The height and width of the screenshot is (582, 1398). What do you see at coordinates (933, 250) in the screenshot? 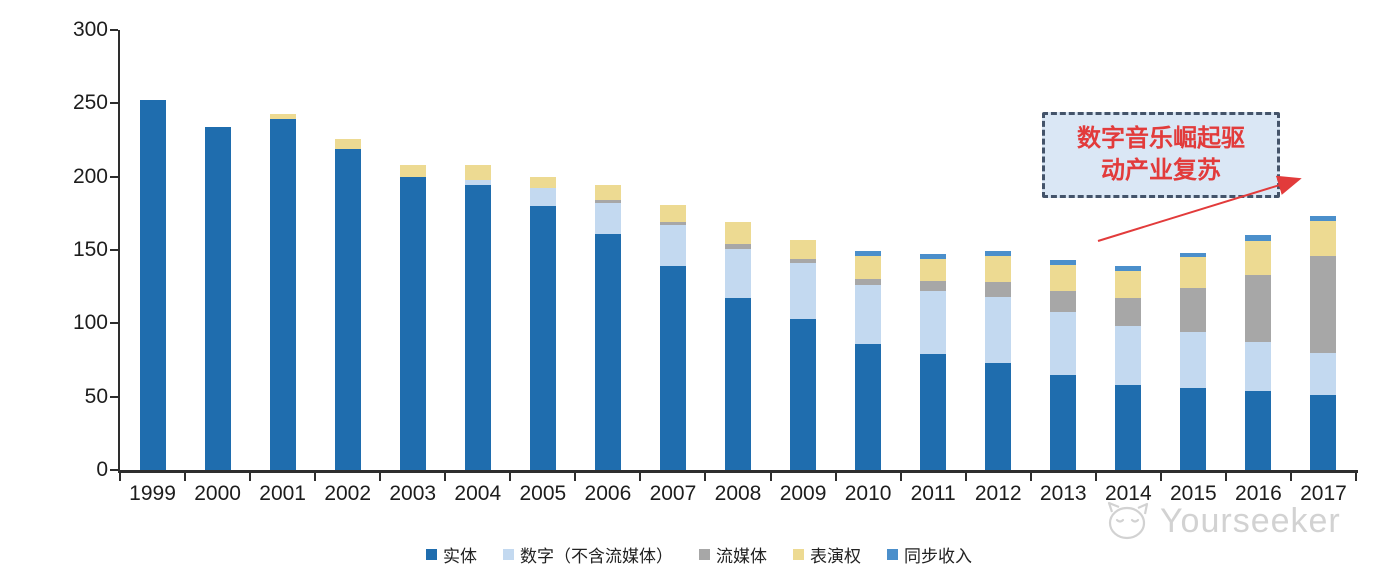
I see `bar-2011` at bounding box center [933, 250].